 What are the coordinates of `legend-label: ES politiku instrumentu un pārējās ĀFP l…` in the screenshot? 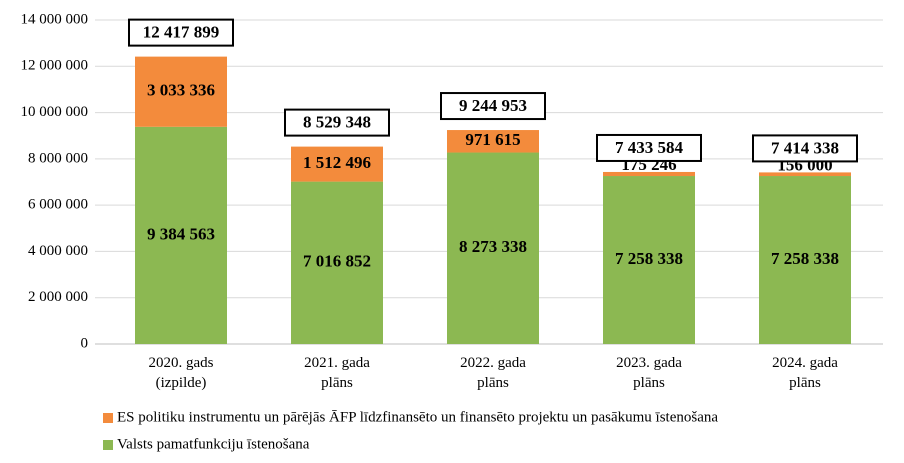 It's located at (417, 417).